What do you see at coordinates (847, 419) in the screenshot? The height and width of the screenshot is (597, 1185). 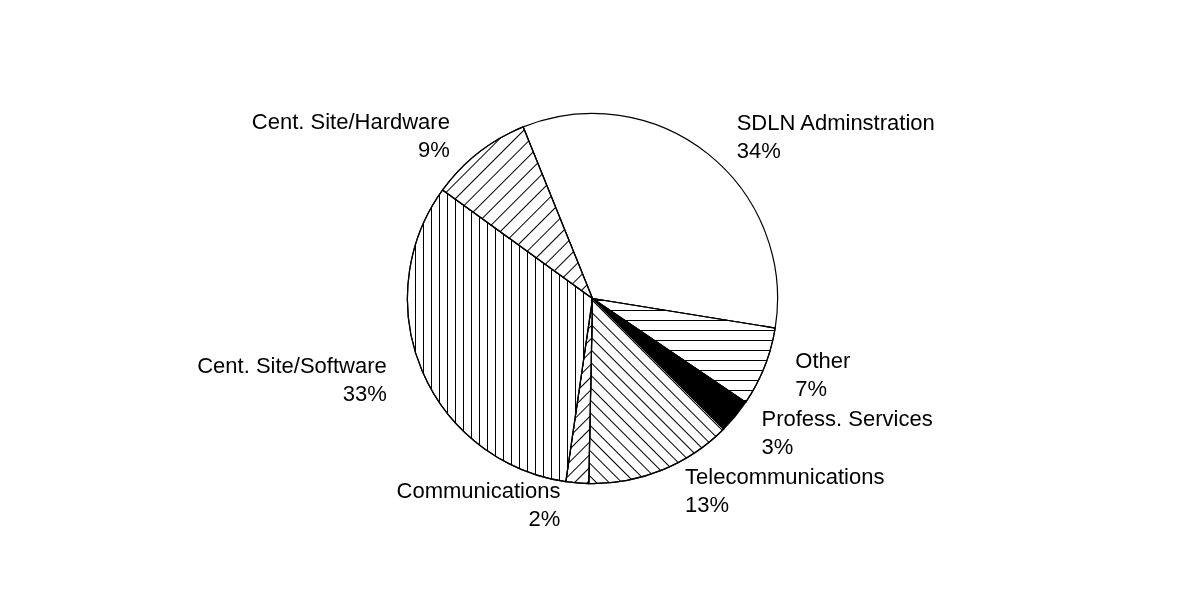 I see `slice-label: Profess. Services` at bounding box center [847, 419].